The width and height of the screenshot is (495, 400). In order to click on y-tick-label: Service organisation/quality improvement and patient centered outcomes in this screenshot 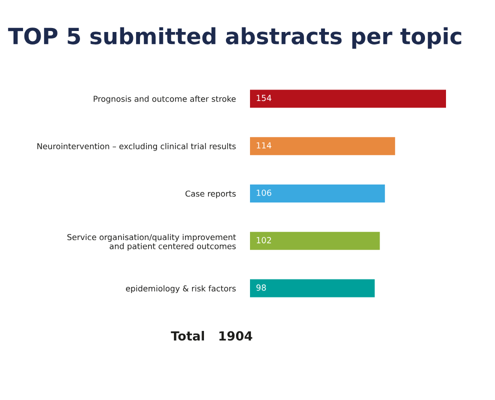, I will do `click(151, 242)`.